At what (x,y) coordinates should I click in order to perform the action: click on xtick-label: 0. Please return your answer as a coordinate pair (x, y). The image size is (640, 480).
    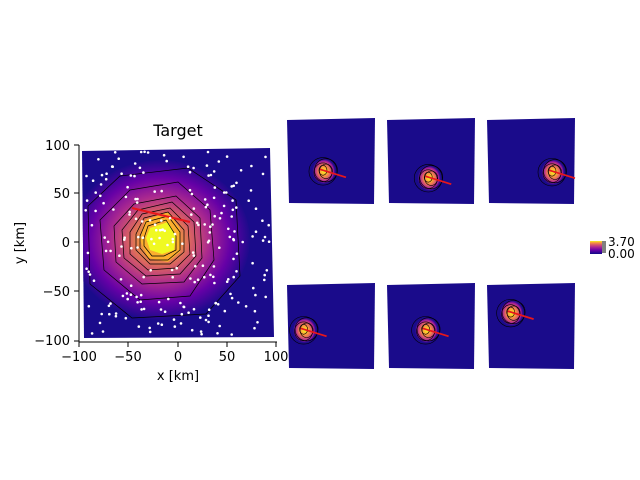
    Looking at the image, I should click on (178, 357).